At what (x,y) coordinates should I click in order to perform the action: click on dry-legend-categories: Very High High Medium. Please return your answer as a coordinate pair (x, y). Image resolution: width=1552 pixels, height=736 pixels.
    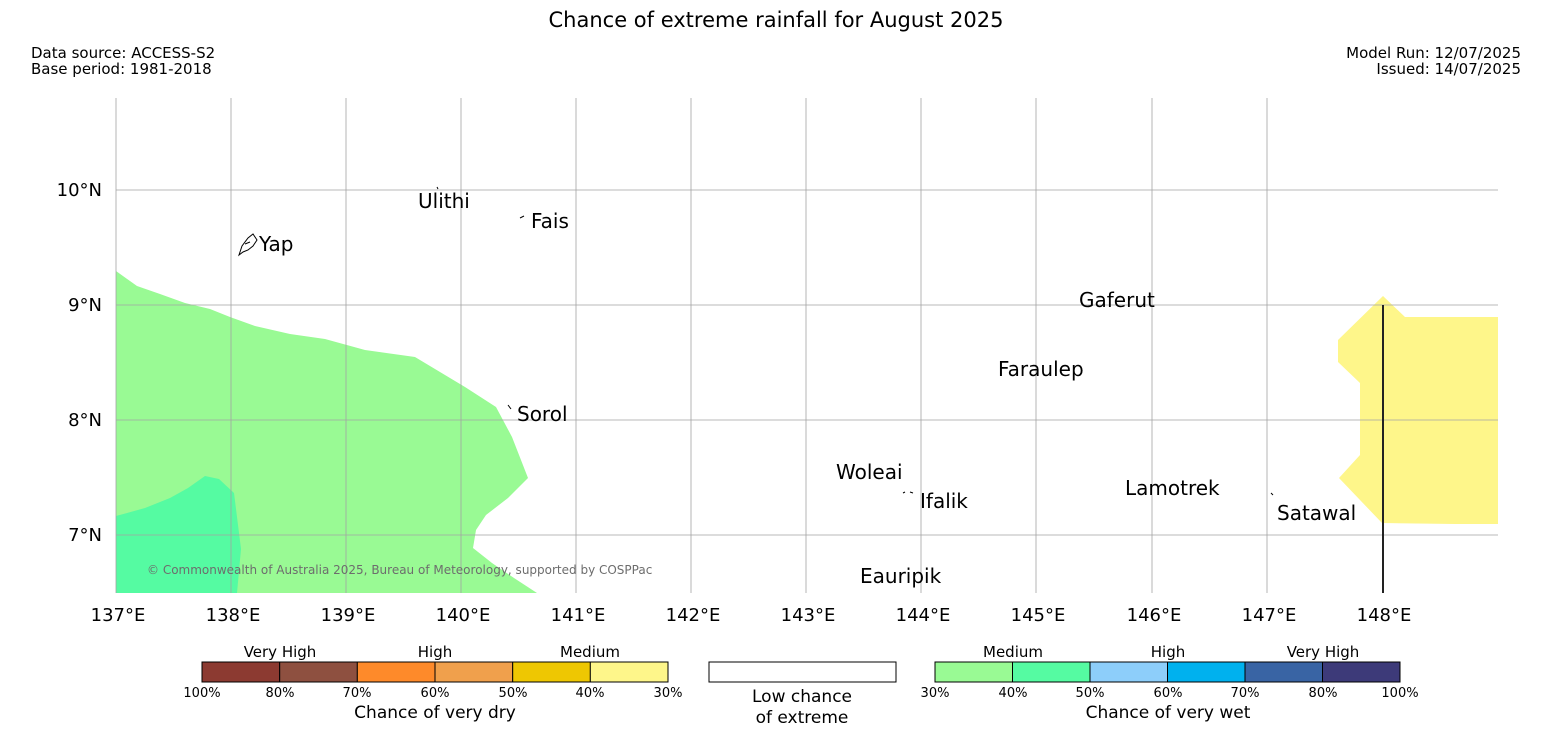
    Looking at the image, I should click on (432, 652).